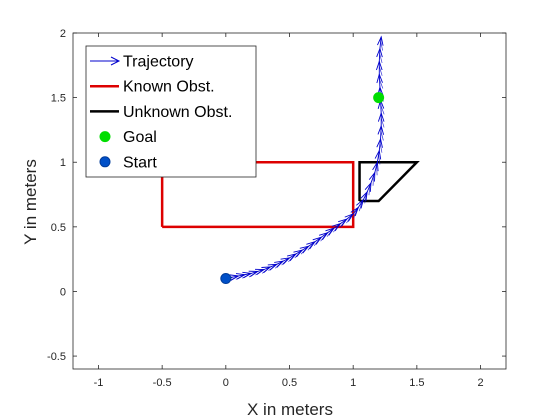 The width and height of the screenshot is (560, 420). I want to click on legend-label: Goal, so click(140, 137).